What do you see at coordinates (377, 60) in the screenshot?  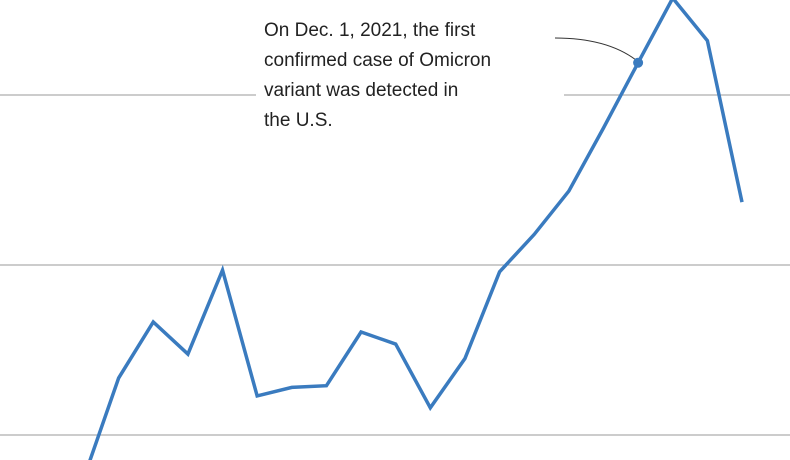 I see `annotation-text: confirmed case of Omicron` at bounding box center [377, 60].